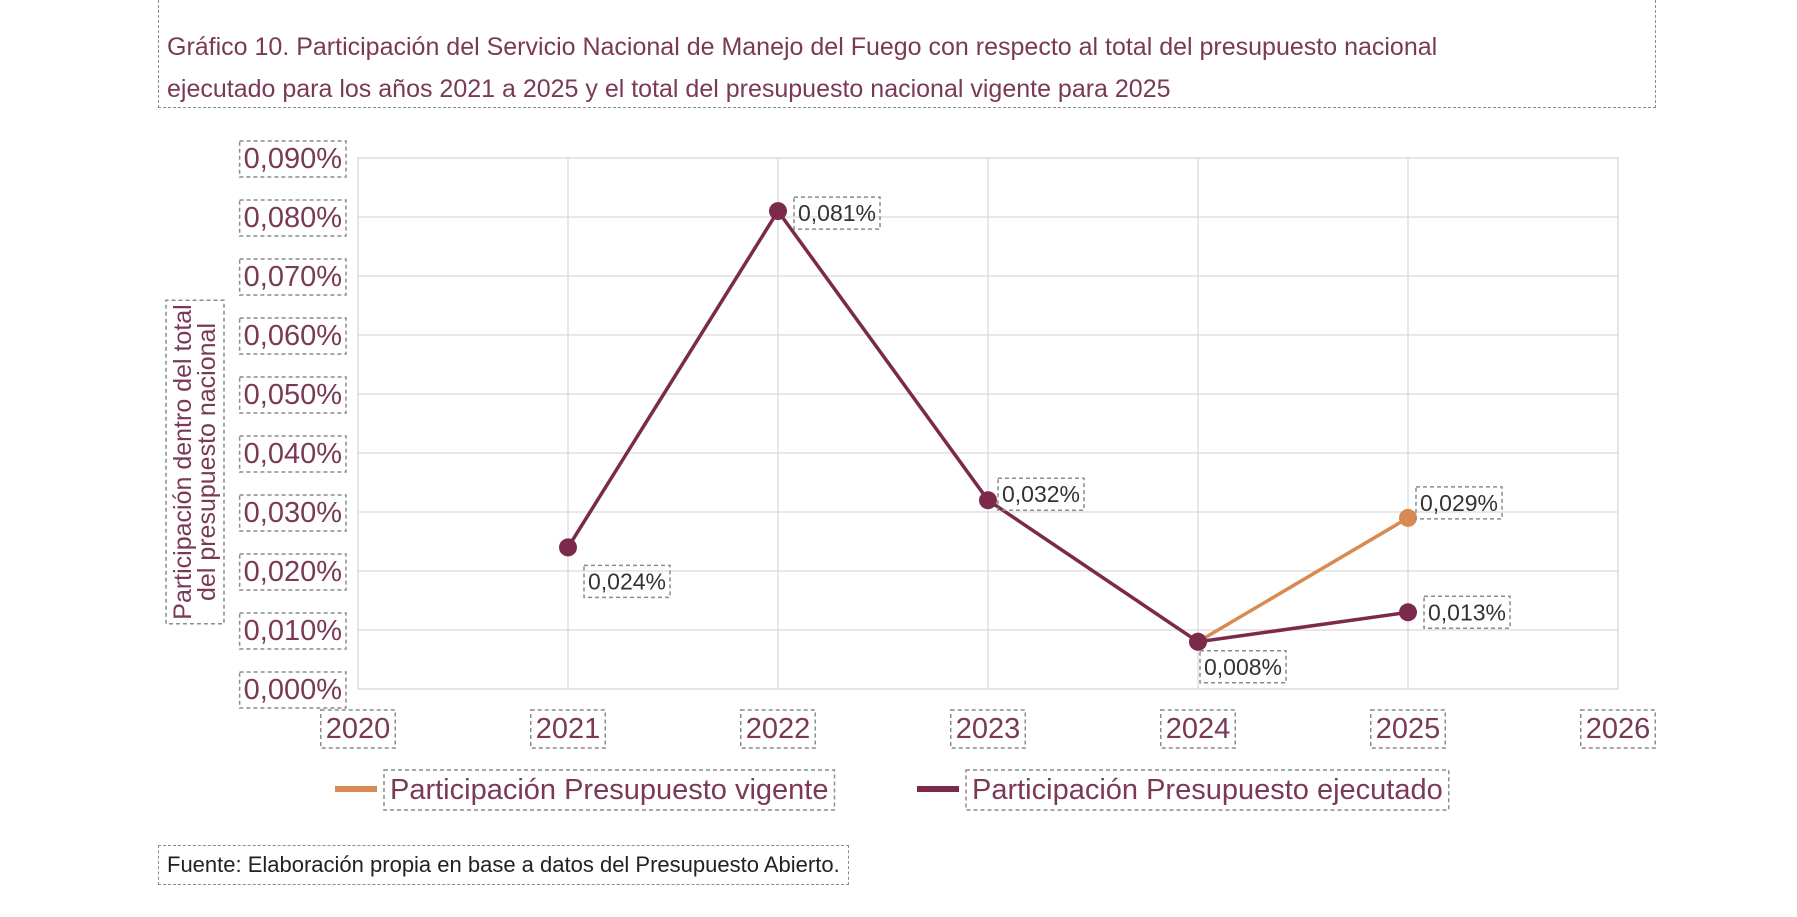  I want to click on legend-label-vigente: Participación Presupuesto vigente, so click(609, 790).